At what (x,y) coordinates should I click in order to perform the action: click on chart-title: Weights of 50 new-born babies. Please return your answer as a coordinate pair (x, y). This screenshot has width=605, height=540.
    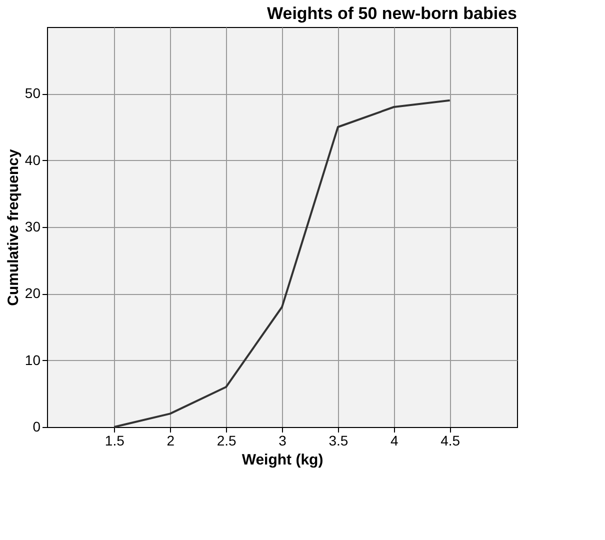
    Looking at the image, I should click on (392, 13).